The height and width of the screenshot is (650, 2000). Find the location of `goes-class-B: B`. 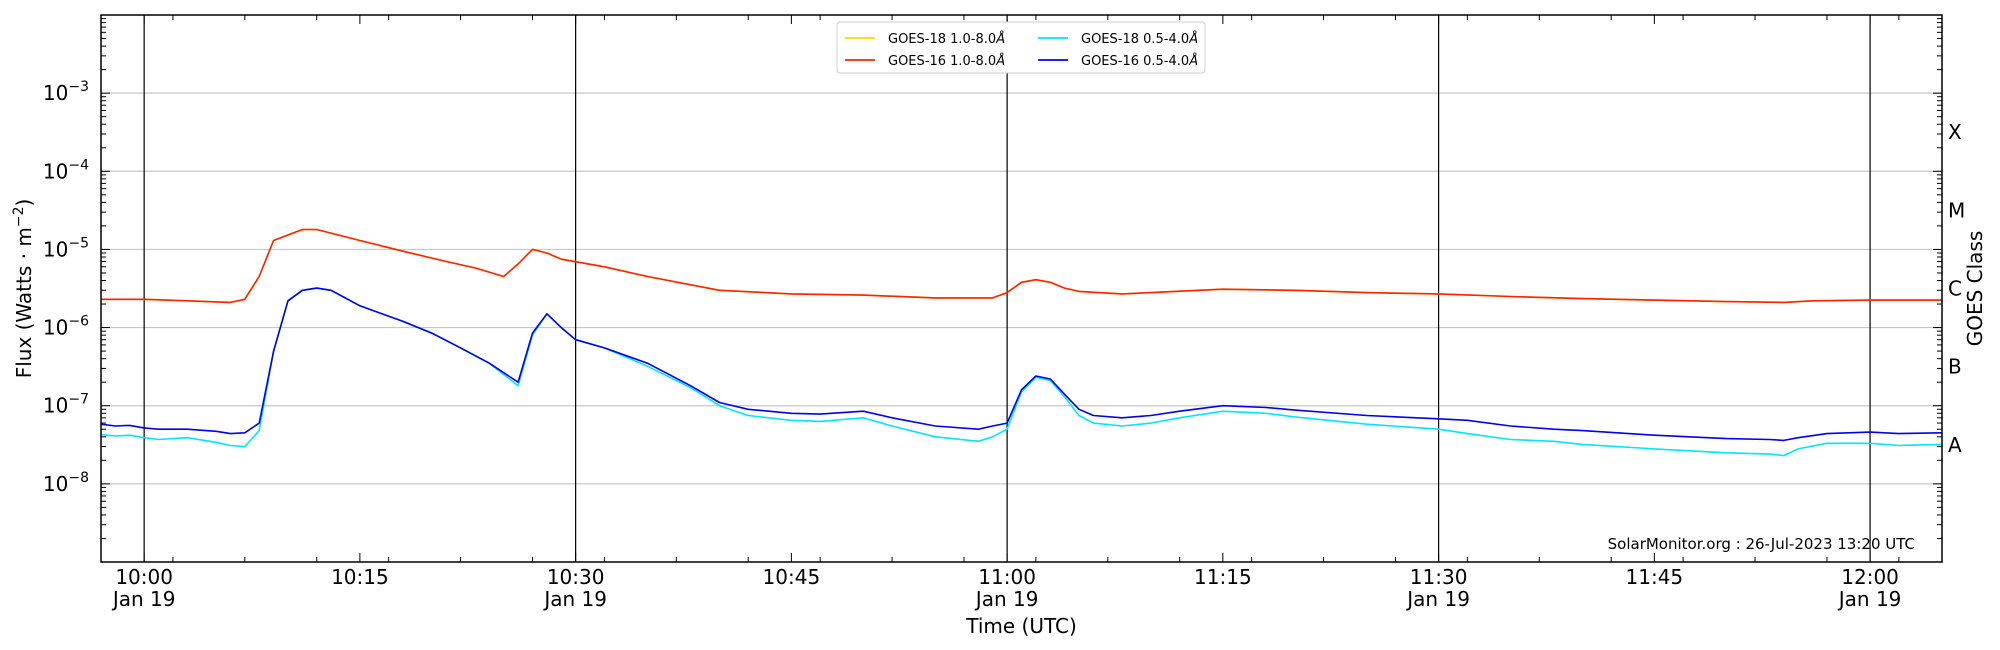

goes-class-B: B is located at coordinates (1955, 367).